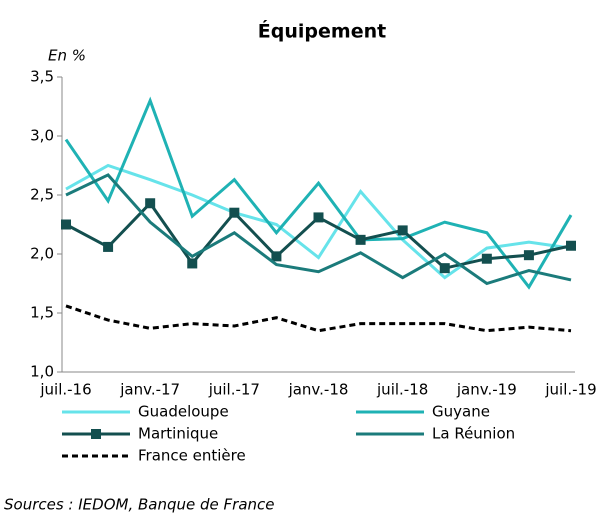  I want to click on legend-label: La Réunion, so click(473, 434).